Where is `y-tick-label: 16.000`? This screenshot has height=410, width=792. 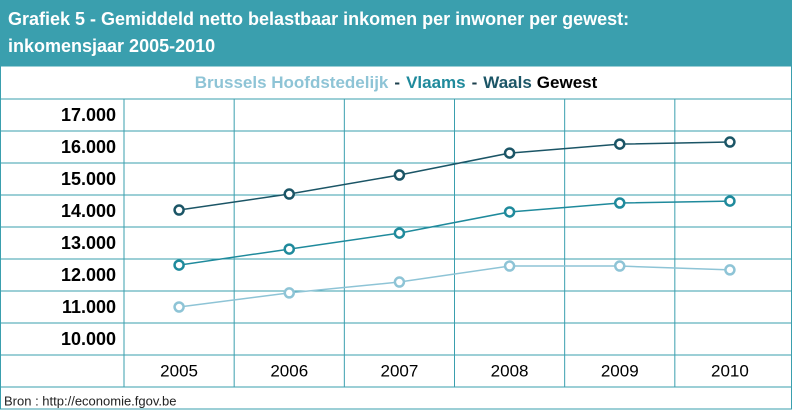
y-tick-label: 16.000 is located at coordinates (88, 147).